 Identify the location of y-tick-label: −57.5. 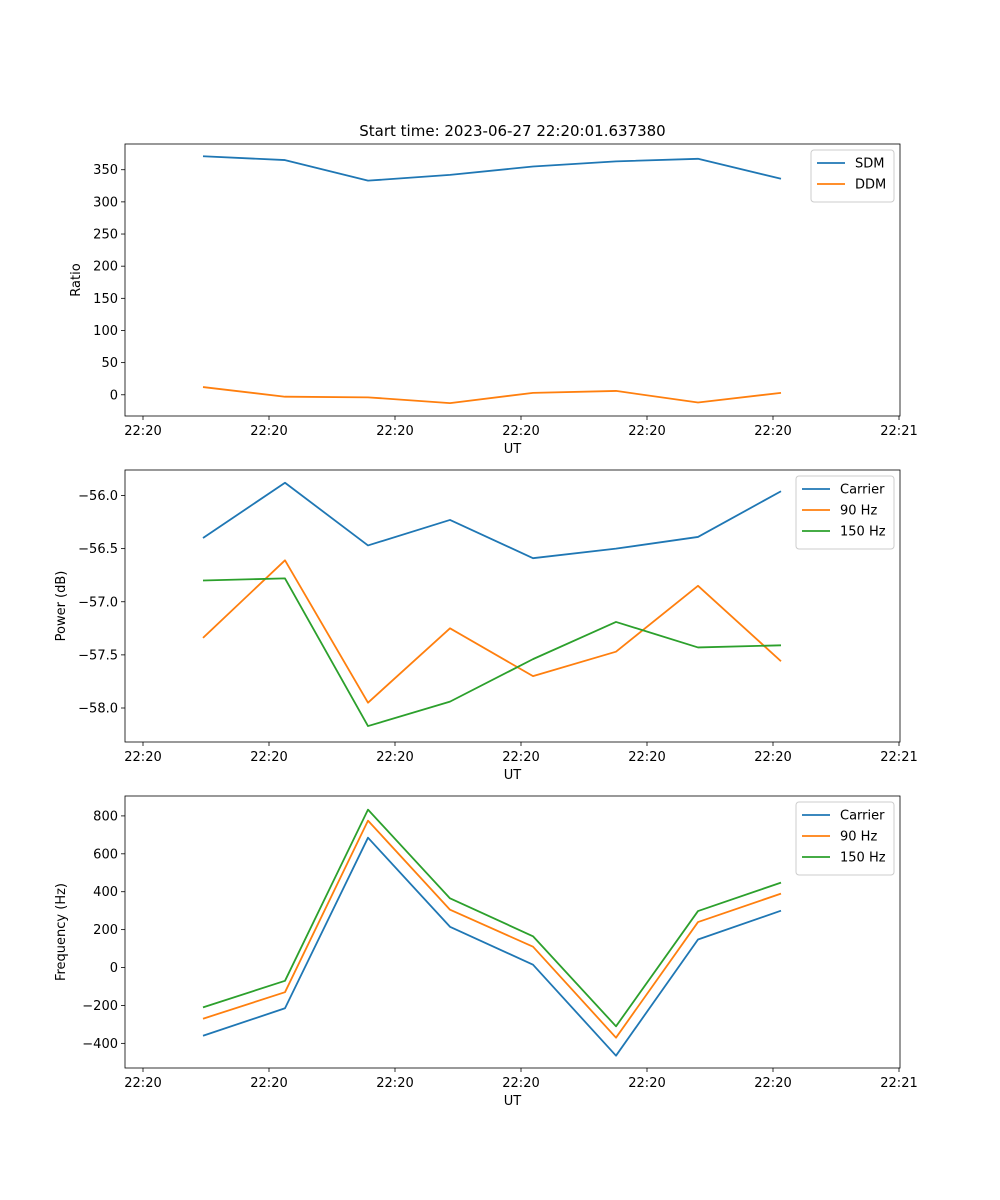
(98, 655).